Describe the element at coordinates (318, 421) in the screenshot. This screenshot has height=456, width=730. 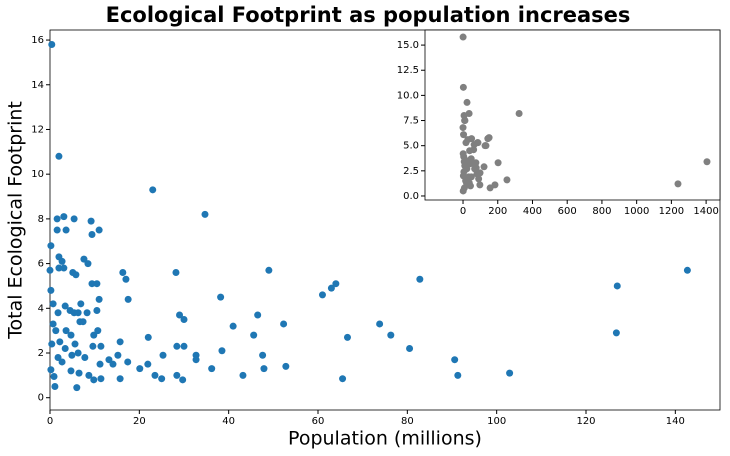
I see `x-tick-label: 60` at that location.